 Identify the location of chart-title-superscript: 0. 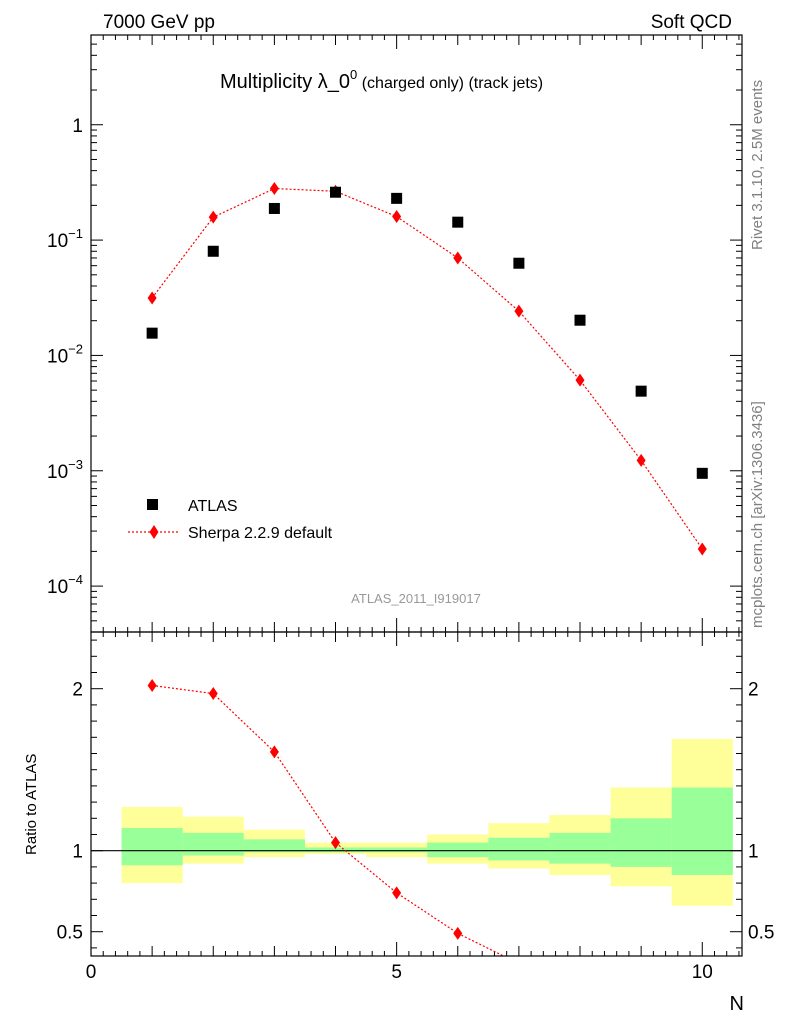
(353, 74).